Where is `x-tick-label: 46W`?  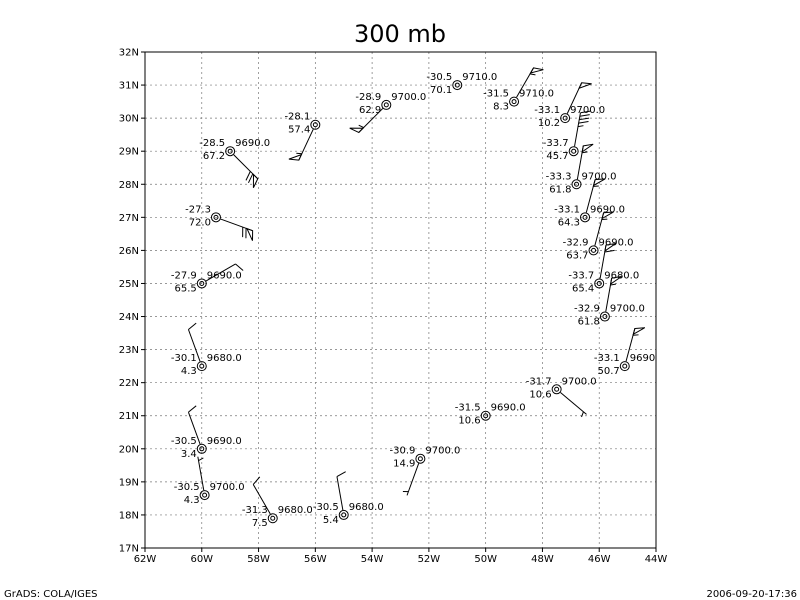 x-tick-label: 46W is located at coordinates (599, 559).